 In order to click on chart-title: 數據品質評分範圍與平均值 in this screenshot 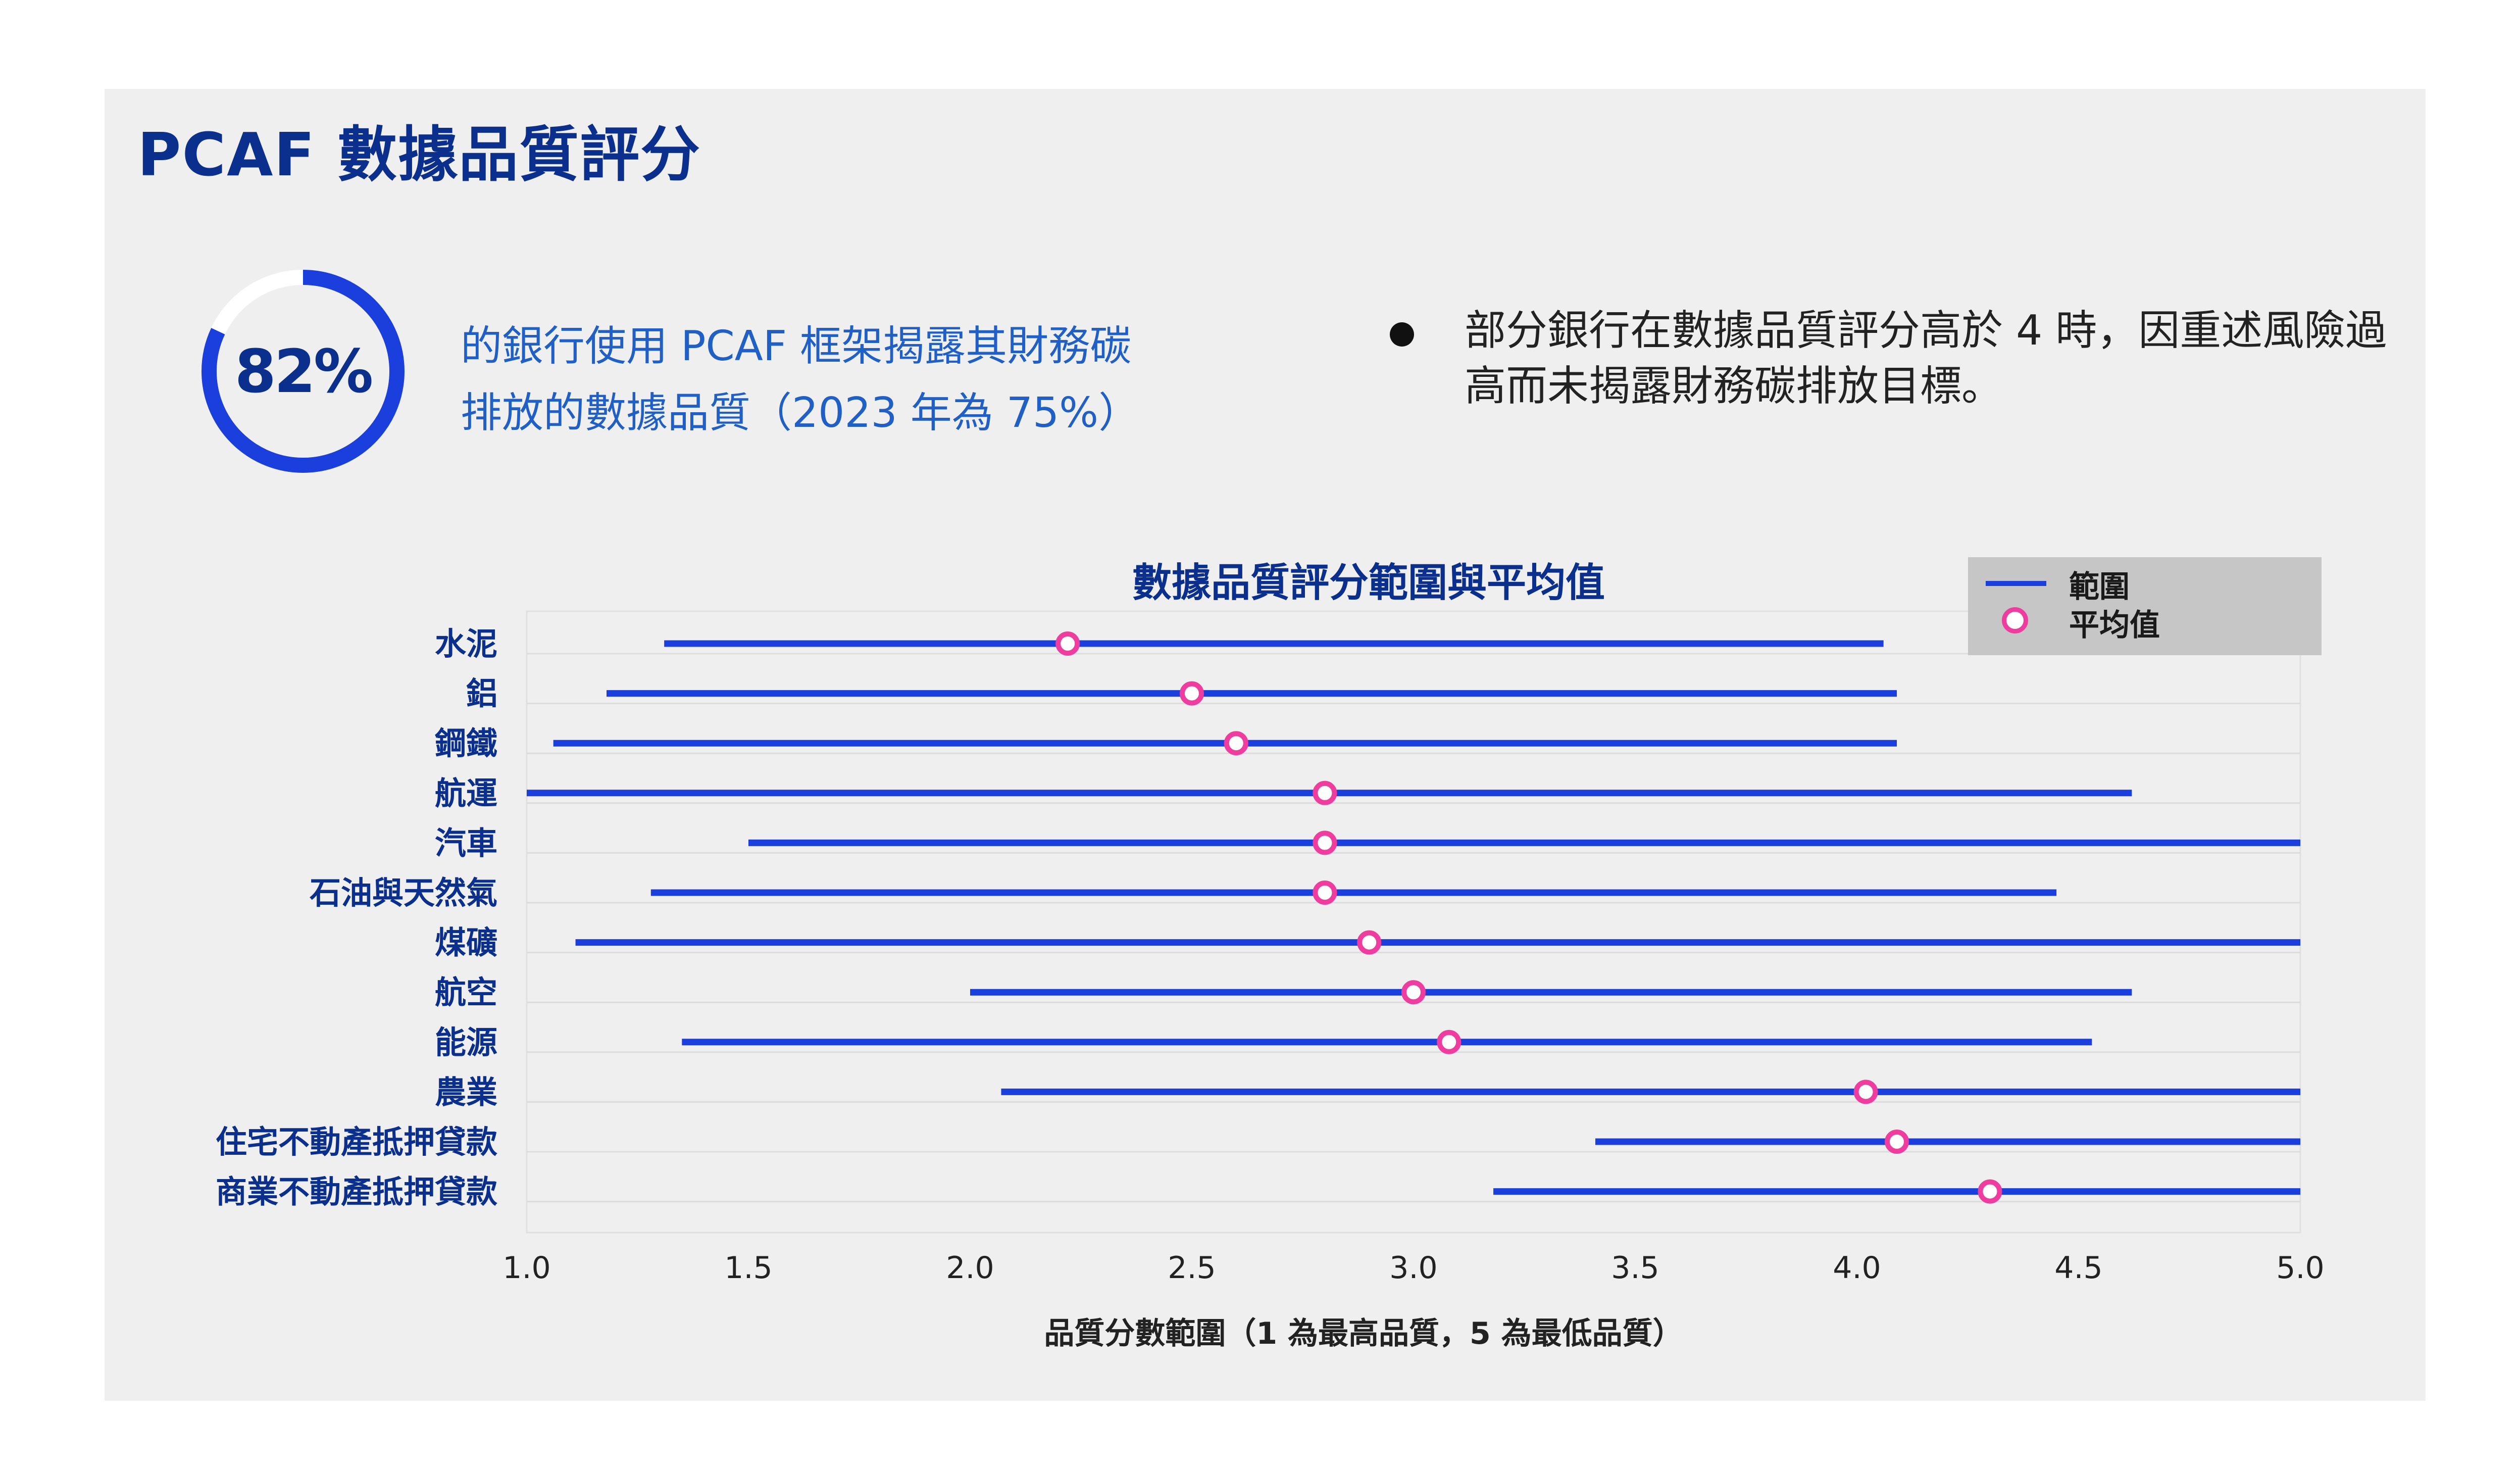, I will do `click(1368, 583)`.